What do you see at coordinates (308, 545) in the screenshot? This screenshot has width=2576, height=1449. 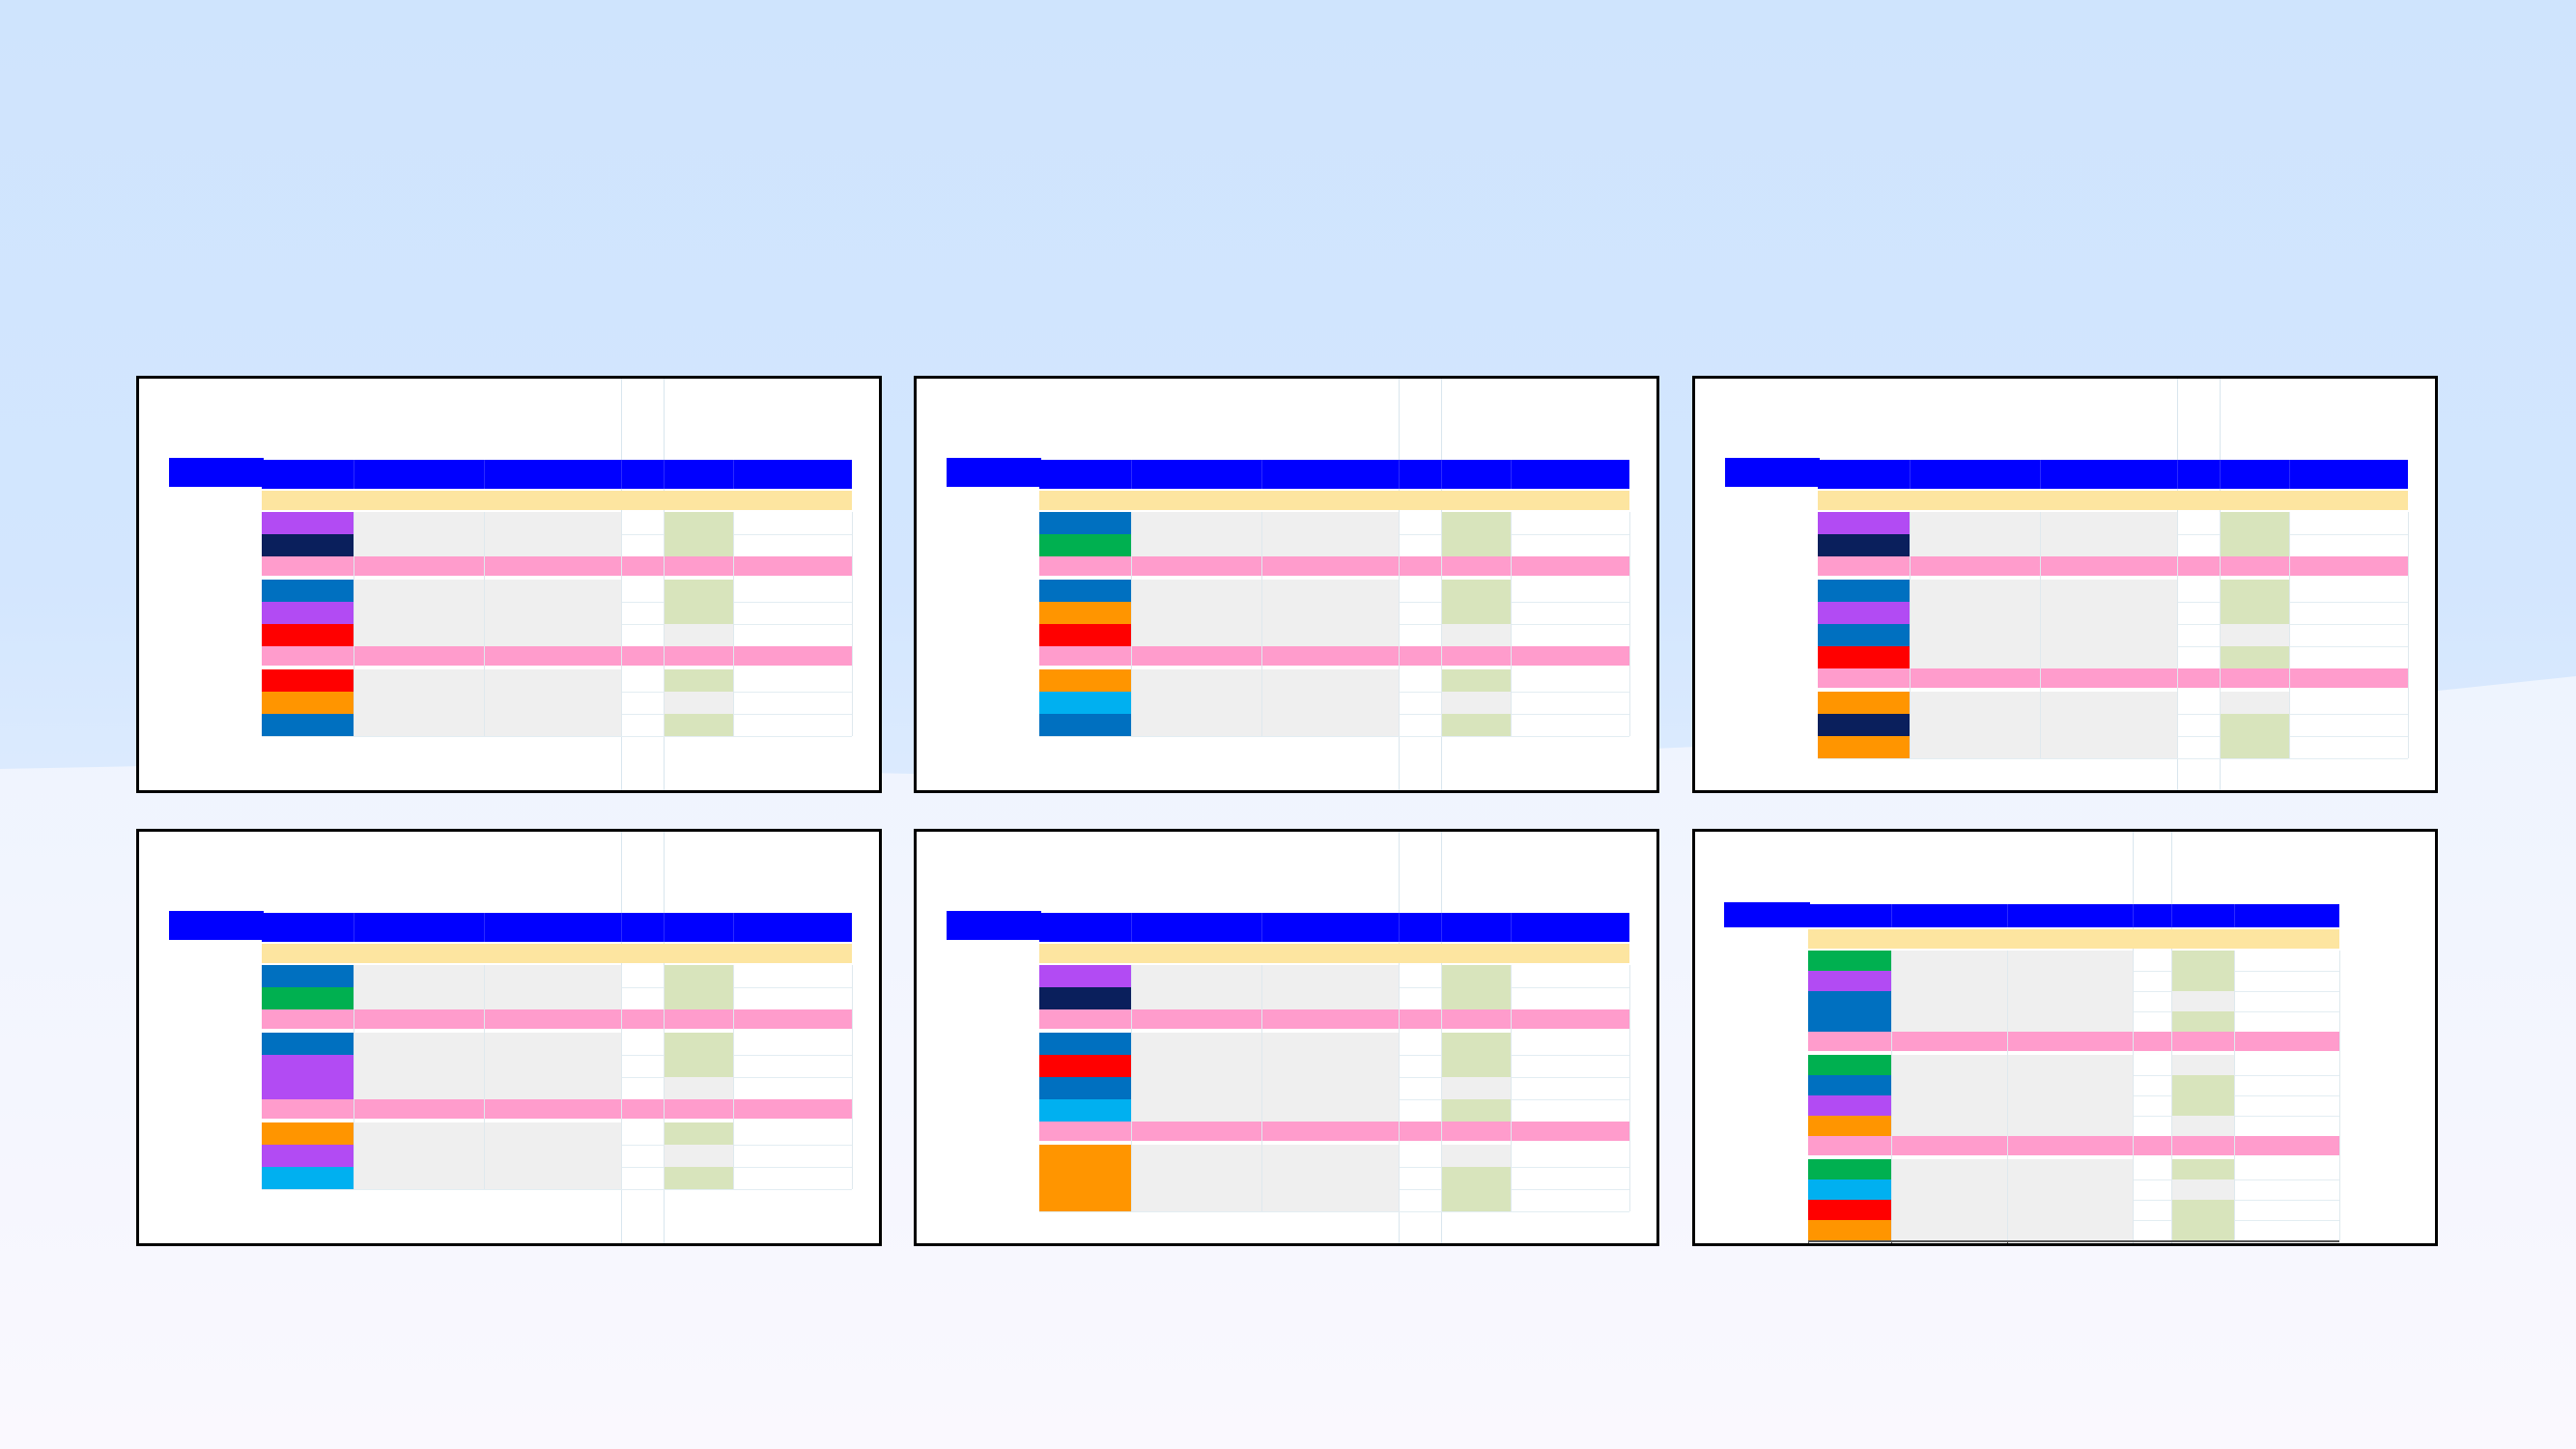 I see `color-swatch-navy` at bounding box center [308, 545].